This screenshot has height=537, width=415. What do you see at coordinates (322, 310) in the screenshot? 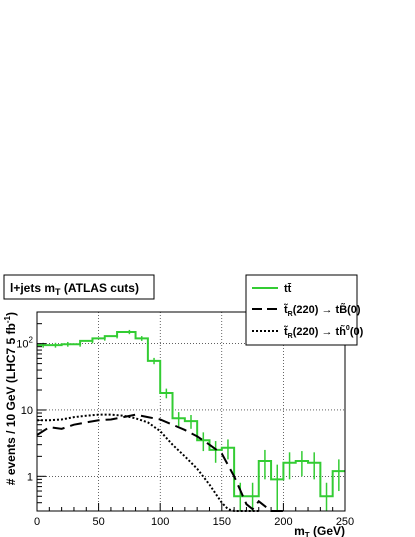
I see `legend-label-bino: t̃R(220) → tB̃(0)` at bounding box center [322, 310].